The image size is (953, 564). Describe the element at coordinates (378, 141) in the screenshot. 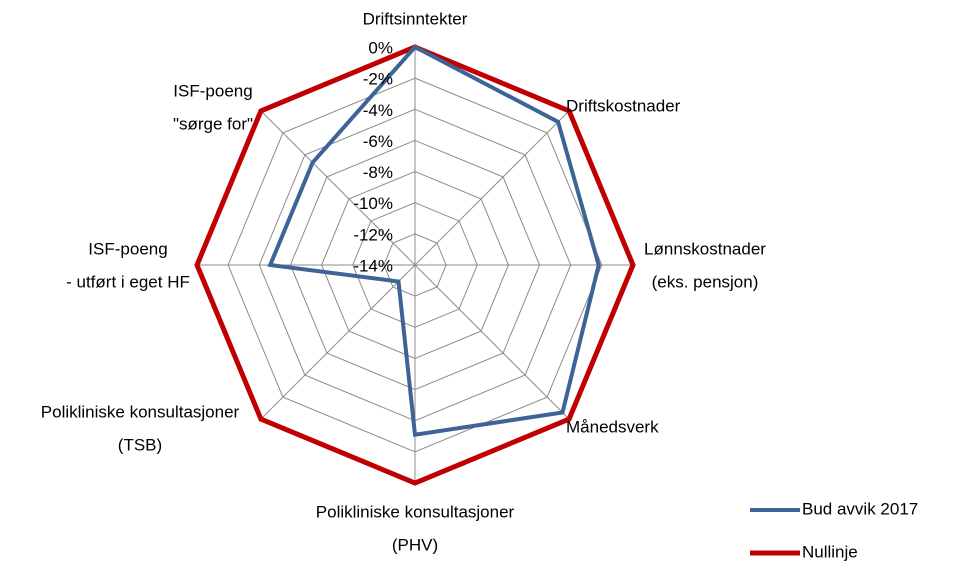

I see `r-tick-label: -6%` at that location.